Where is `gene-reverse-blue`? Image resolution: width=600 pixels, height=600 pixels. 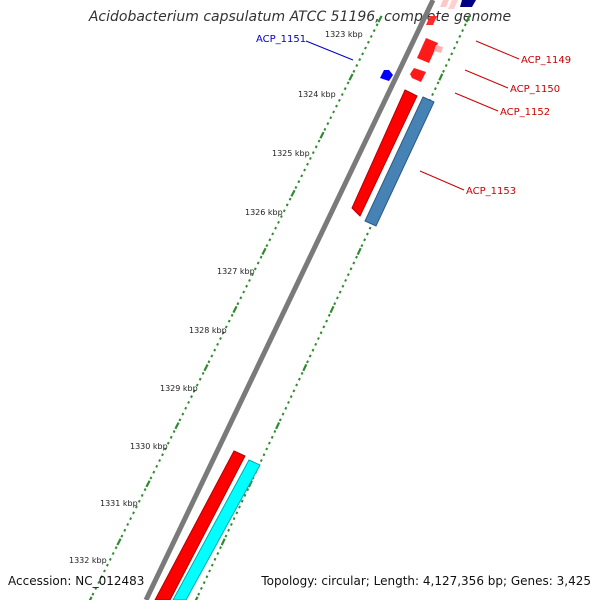
gene-reverse-blue is located at coordinates (399, 161).